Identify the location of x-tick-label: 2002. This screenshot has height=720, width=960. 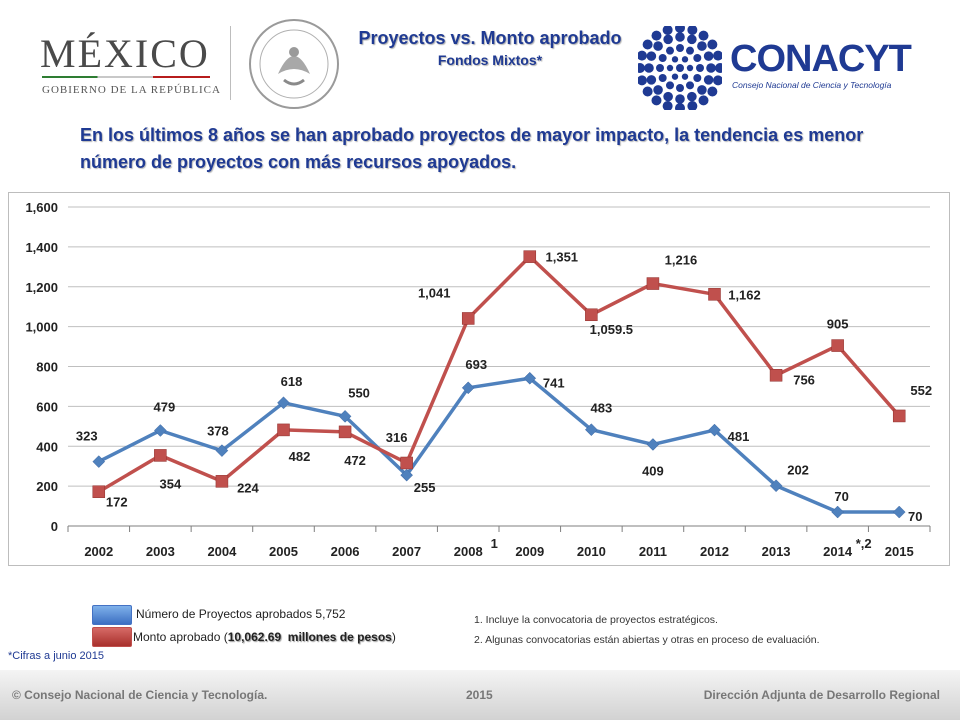
(98, 551).